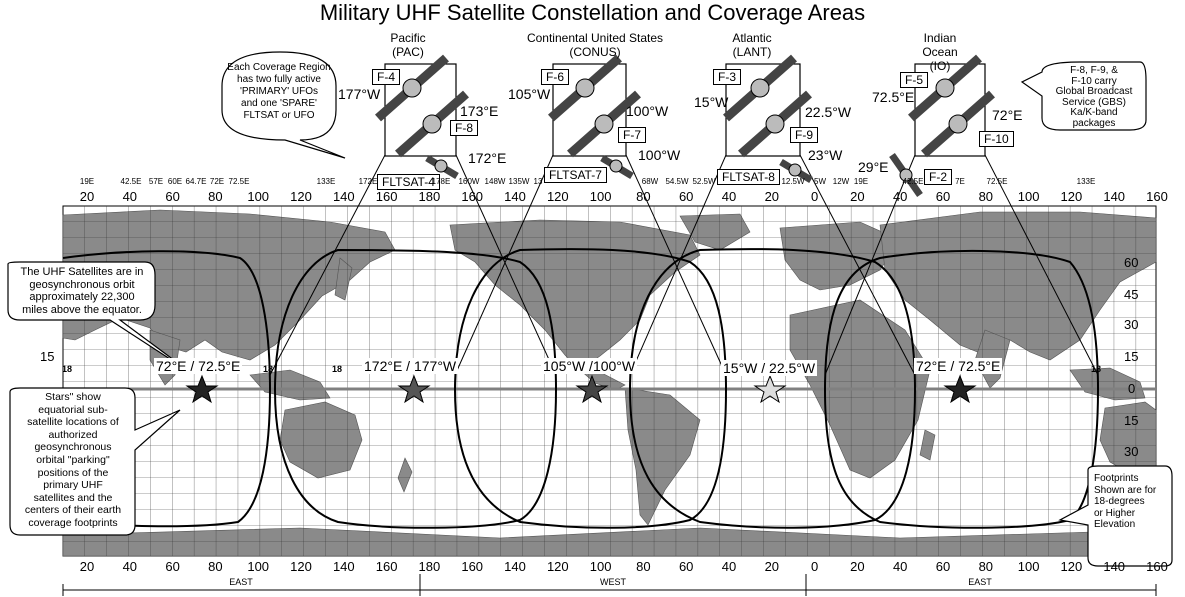 Image resolution: width=1185 pixels, height=597 pixels. Describe the element at coordinates (893, 97) in the screenshot. I see `sat-longitude: 72.5°E` at that location.